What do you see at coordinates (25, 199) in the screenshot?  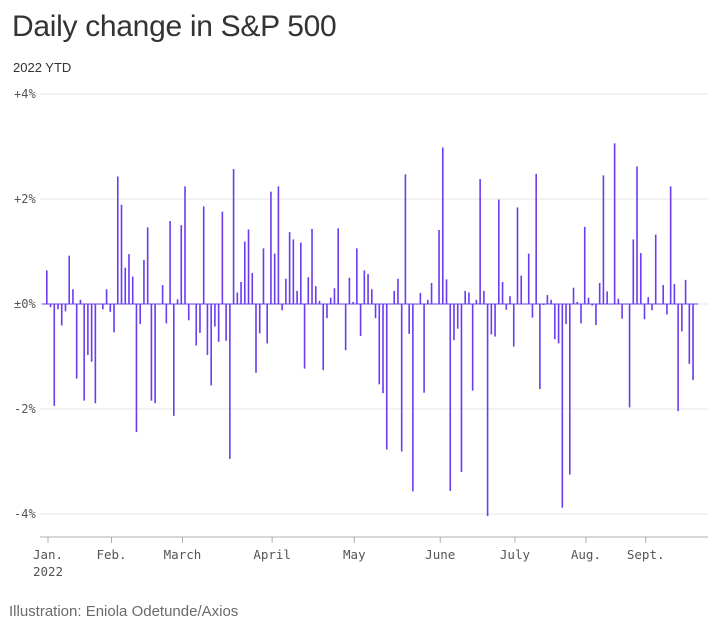 I see `y-tick-label: +2%` at bounding box center [25, 199].